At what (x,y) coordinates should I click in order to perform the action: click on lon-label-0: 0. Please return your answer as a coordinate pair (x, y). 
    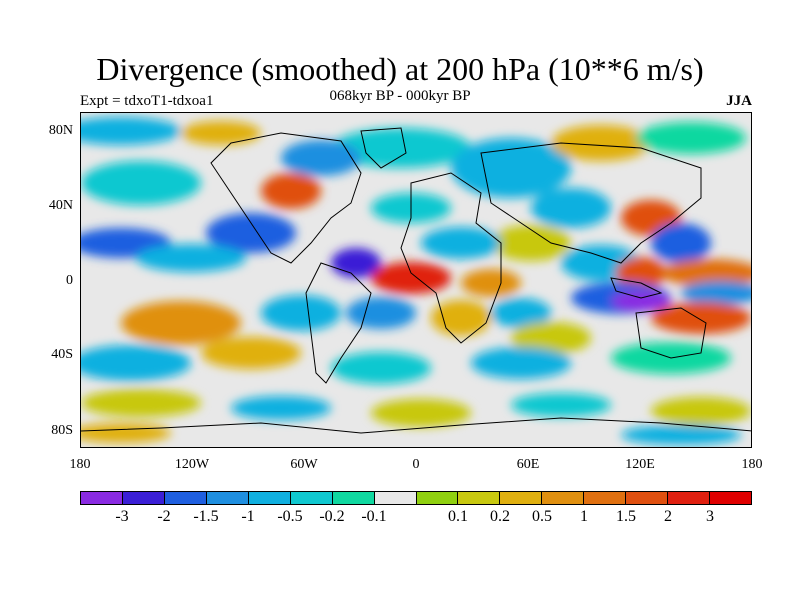
    Looking at the image, I should click on (416, 464).